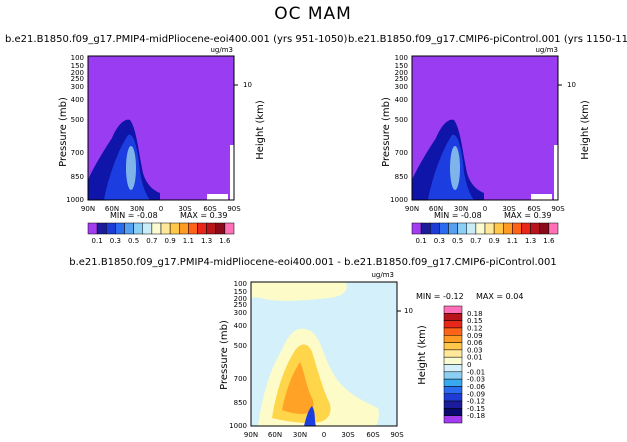 The width and height of the screenshot is (627, 442). What do you see at coordinates (455, 168) in the screenshot?
I see `panel-2-contour-inner` at bounding box center [455, 168].